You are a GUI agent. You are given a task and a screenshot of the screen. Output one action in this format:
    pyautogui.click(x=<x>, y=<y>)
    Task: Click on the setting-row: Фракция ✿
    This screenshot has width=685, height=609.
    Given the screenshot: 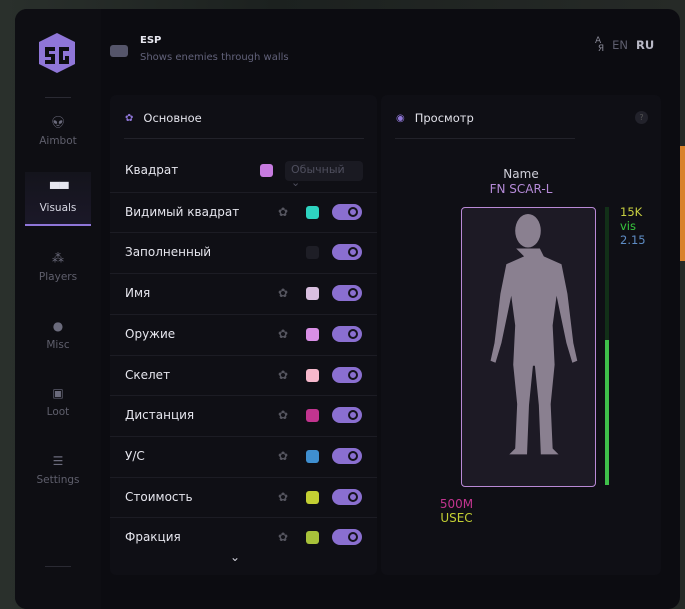 What is the action you would take?
    pyautogui.click(x=243, y=537)
    